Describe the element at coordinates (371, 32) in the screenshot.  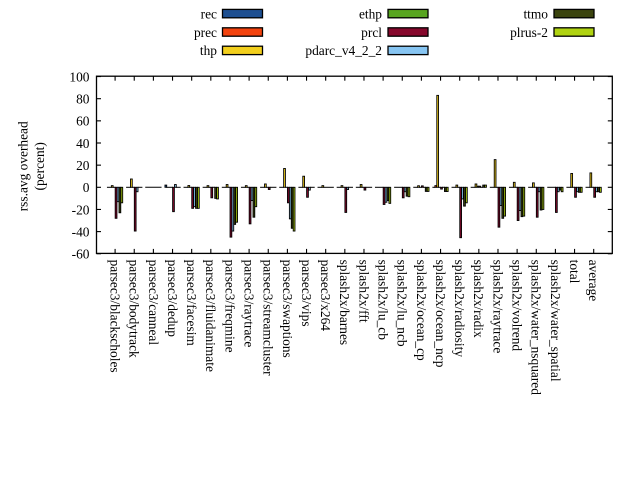
I see `legend-label: prcl` at that location.